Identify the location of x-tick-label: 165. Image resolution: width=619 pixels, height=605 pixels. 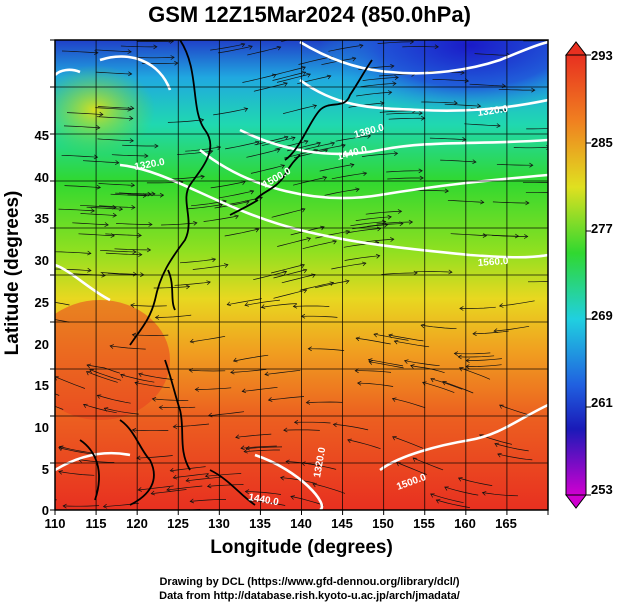
(506, 523).